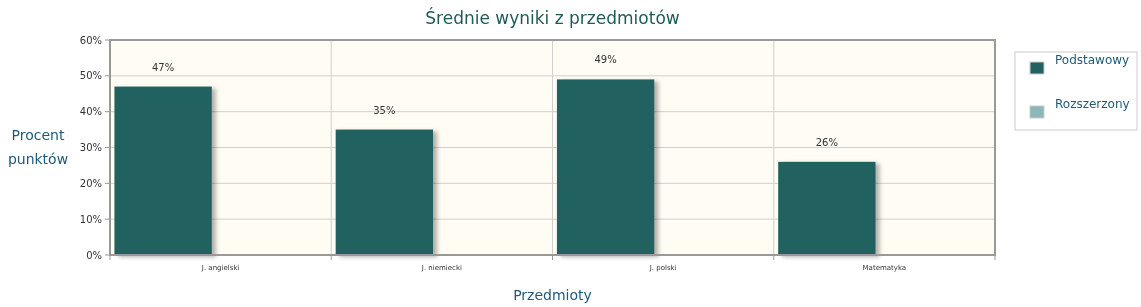 The image size is (1141, 307). What do you see at coordinates (826, 142) in the screenshot?
I see `data-label: 26%` at bounding box center [826, 142].